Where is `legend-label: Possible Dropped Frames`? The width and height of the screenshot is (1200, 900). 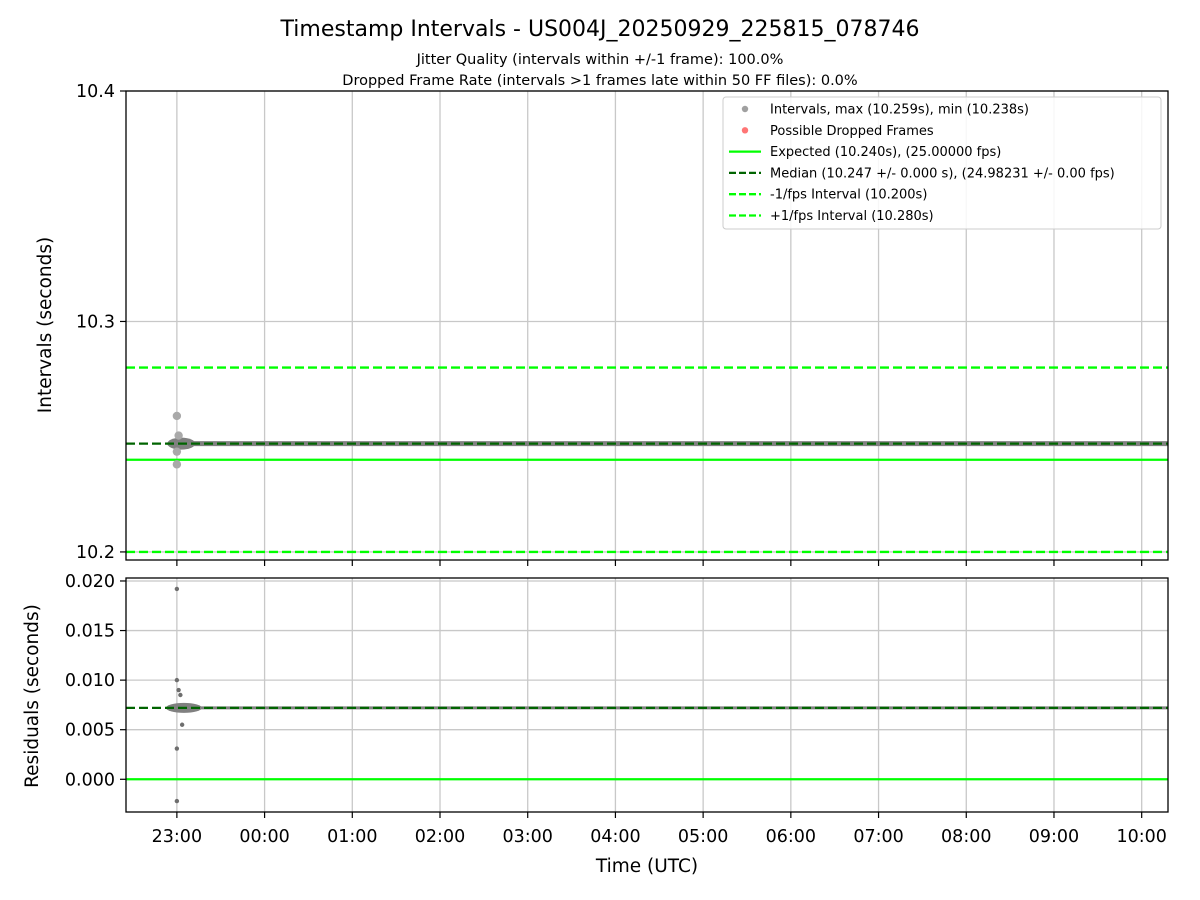 legend-label: Possible Dropped Frames is located at coordinates (852, 131).